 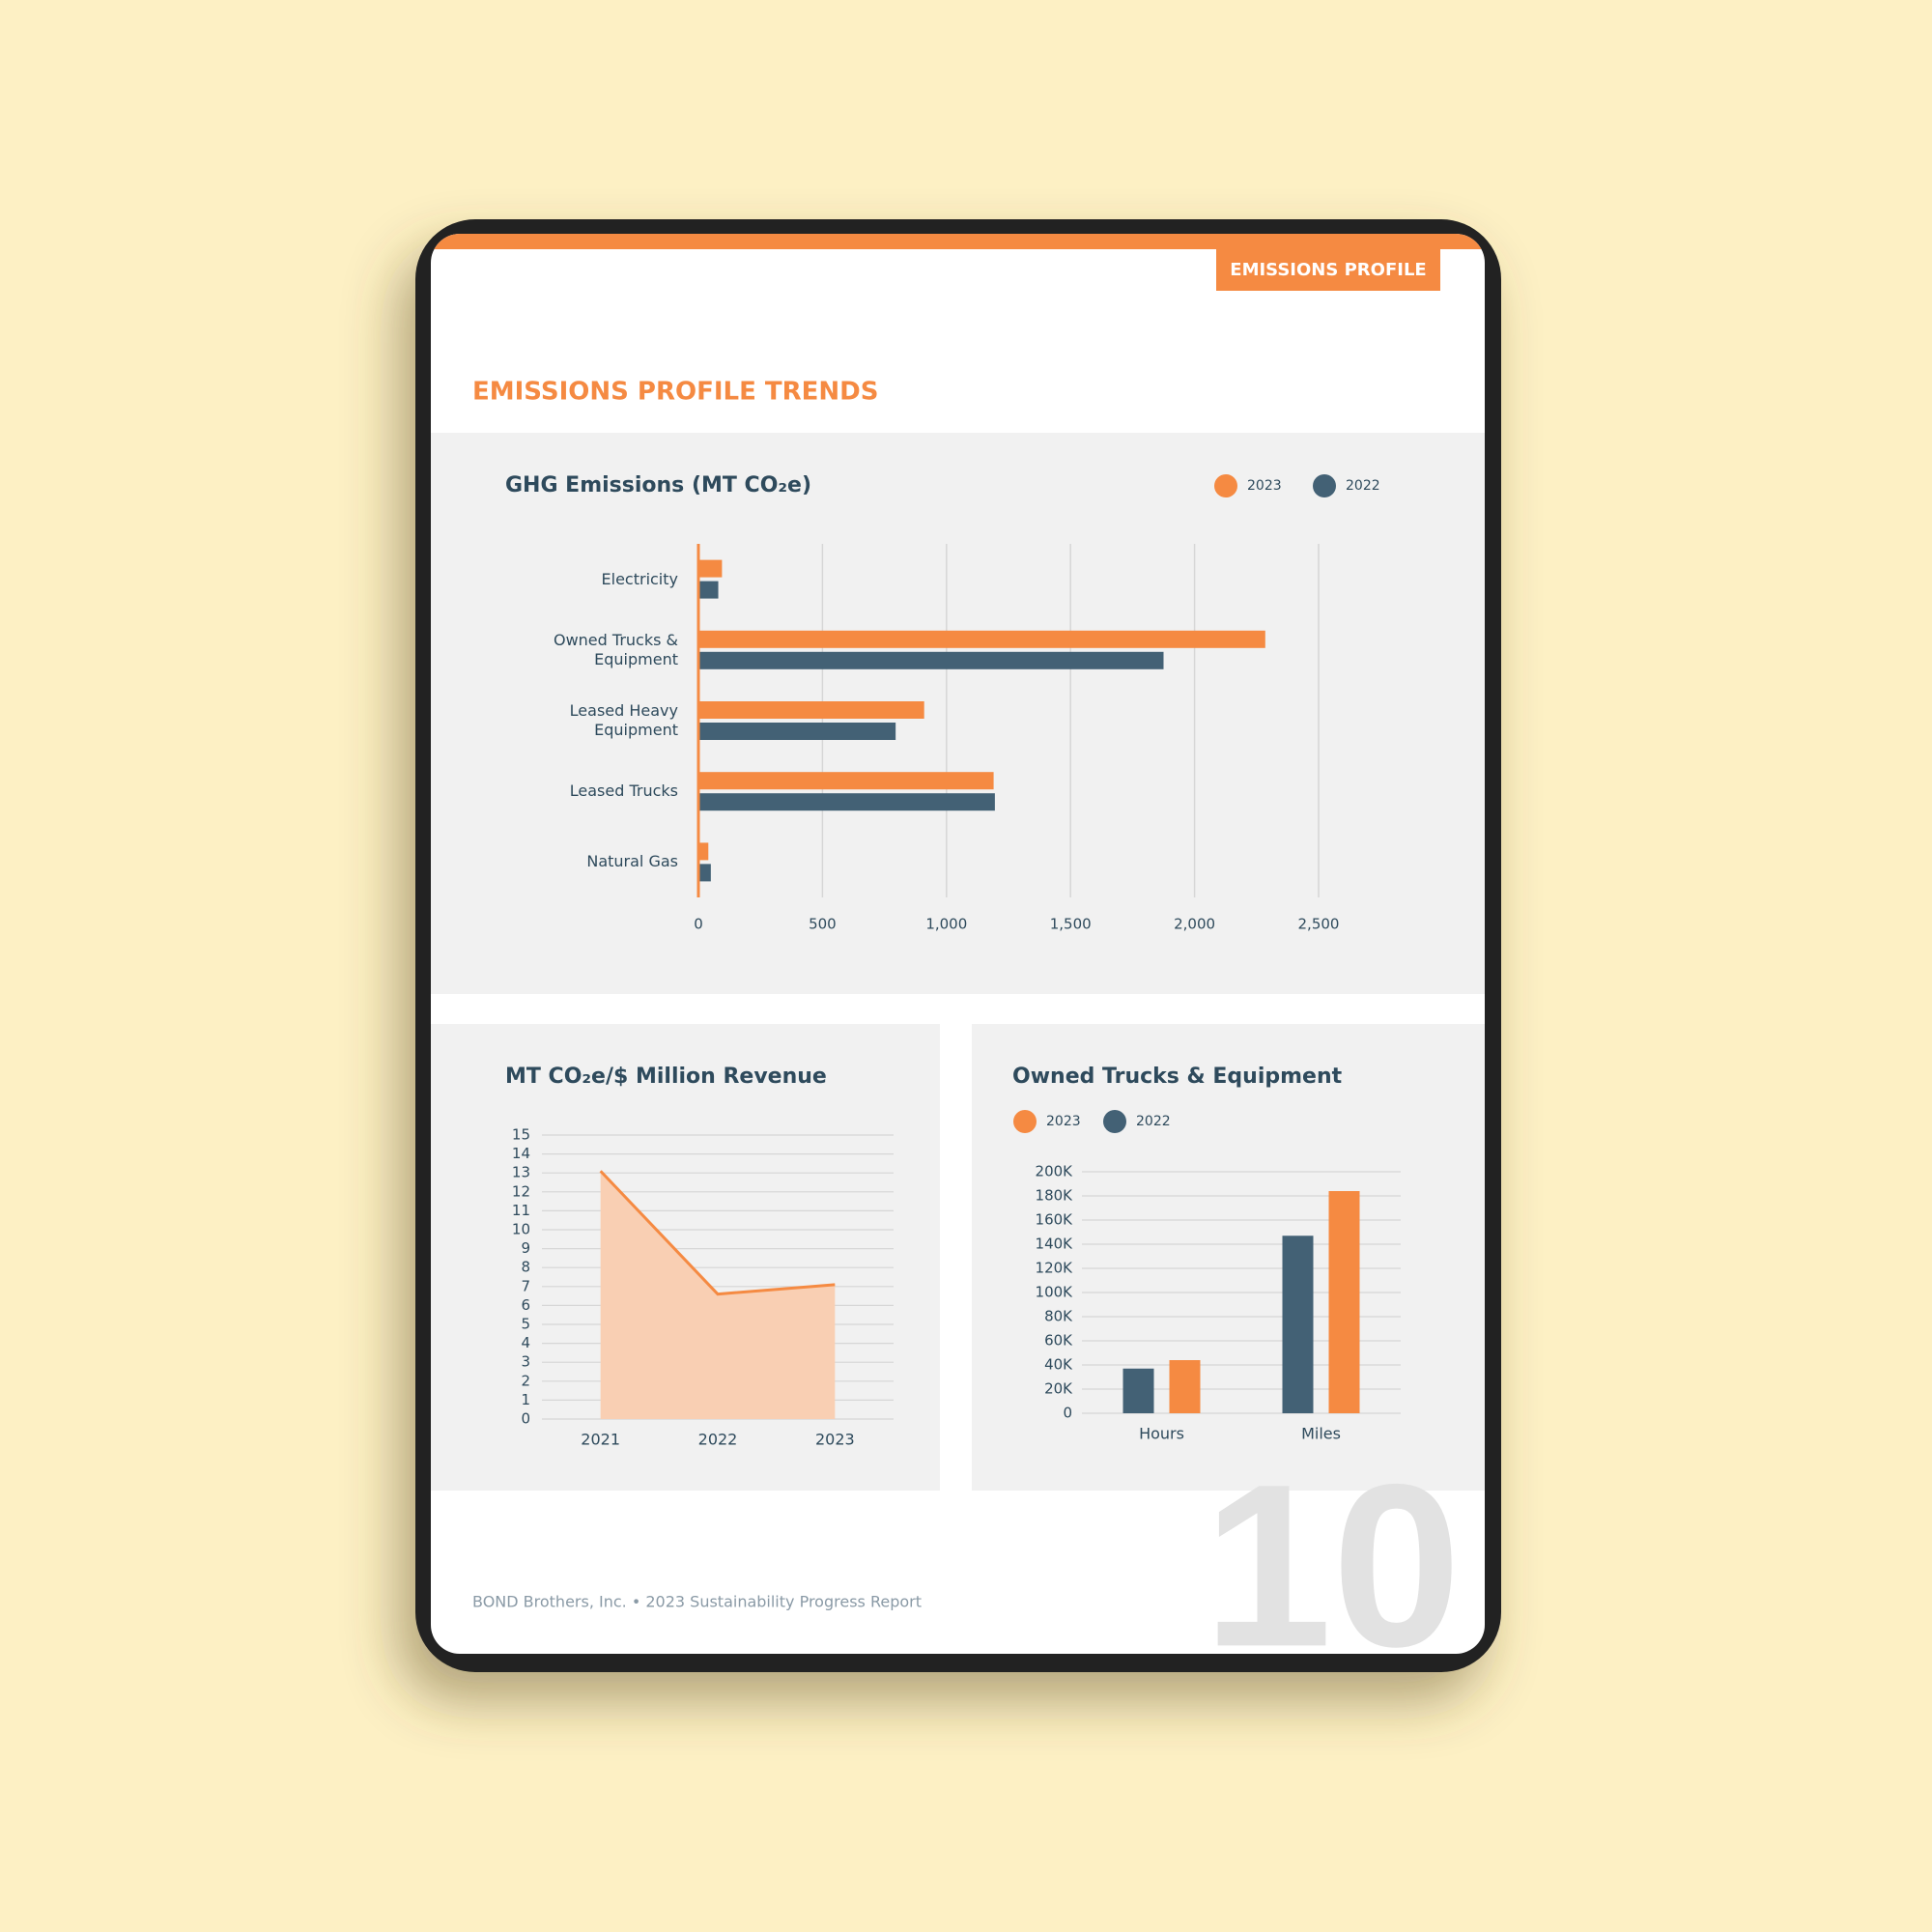 What do you see at coordinates (639, 578) in the screenshot?
I see `category-label: Electricity` at bounding box center [639, 578].